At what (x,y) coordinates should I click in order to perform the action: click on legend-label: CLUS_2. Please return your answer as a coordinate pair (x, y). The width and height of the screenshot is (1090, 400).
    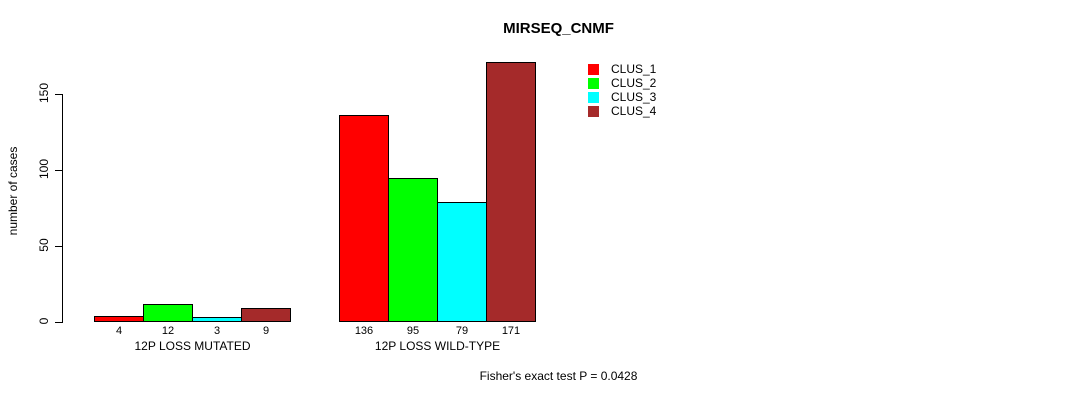
    Looking at the image, I should click on (634, 83).